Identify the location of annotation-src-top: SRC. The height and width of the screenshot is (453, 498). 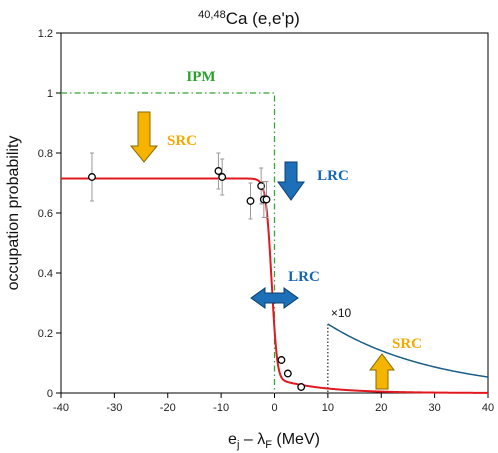
(182, 141).